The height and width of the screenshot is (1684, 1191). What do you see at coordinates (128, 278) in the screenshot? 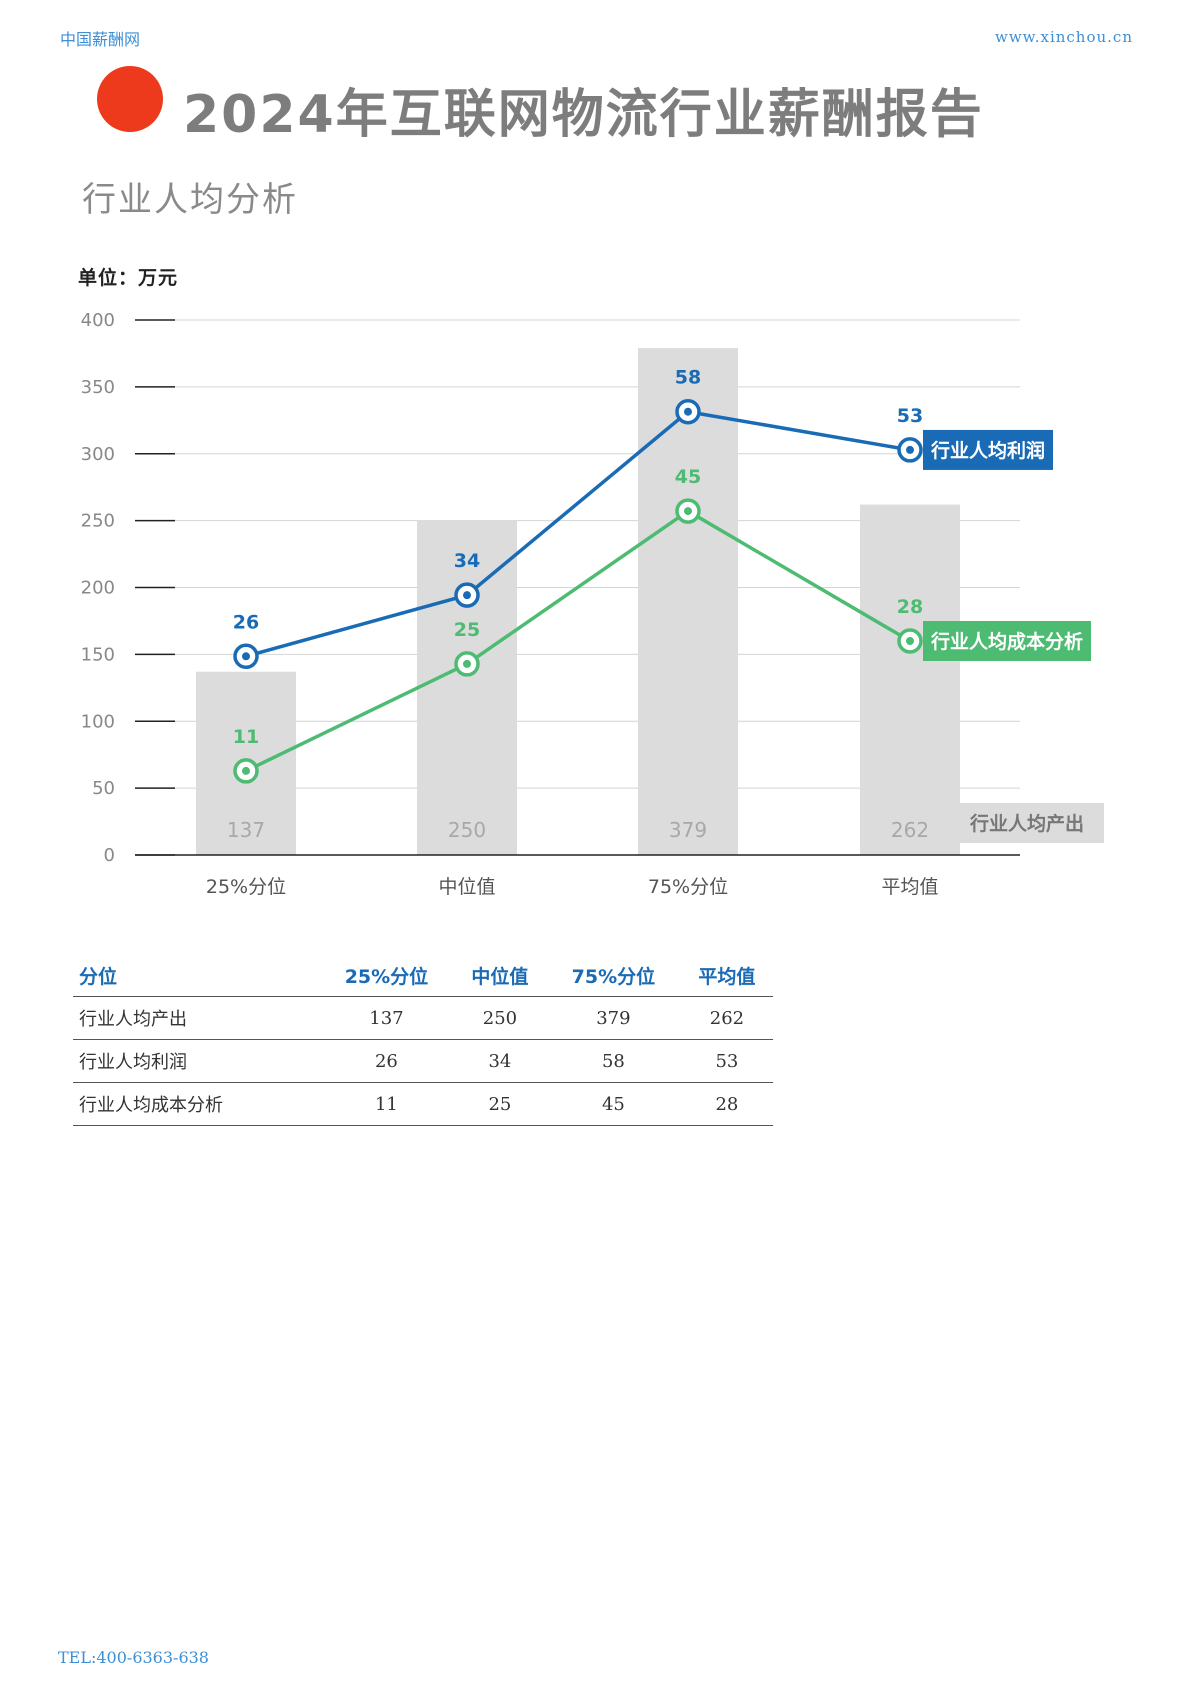
I see `unit-label: 单位：万元` at bounding box center [128, 278].